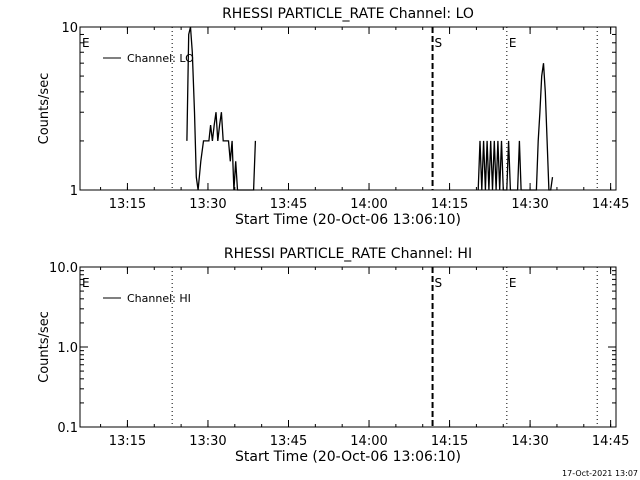 The height and width of the screenshot is (480, 640). What do you see at coordinates (348, 254) in the screenshot?
I see `chart-title: RHESSI PARTICLE_RATE Channel: HI` at bounding box center [348, 254].